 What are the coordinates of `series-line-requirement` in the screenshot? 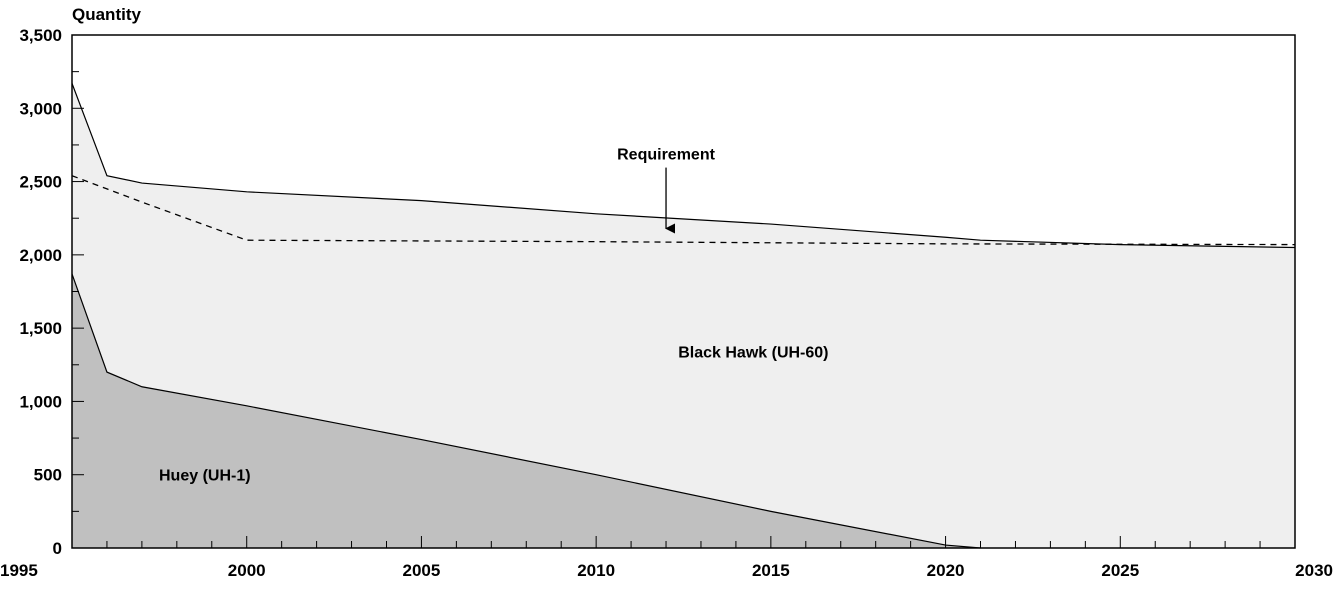 It's located at (683, 210).